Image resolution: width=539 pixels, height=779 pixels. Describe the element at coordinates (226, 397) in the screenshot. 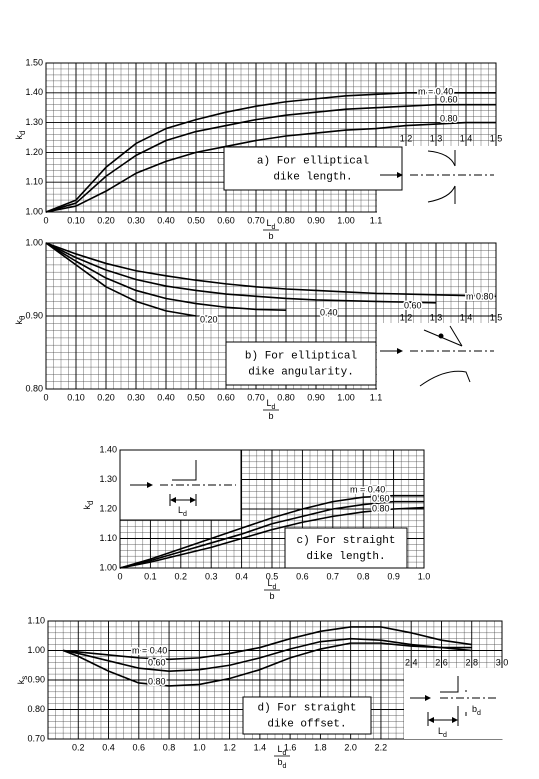

I see `x-tick-label: 0.60` at that location.